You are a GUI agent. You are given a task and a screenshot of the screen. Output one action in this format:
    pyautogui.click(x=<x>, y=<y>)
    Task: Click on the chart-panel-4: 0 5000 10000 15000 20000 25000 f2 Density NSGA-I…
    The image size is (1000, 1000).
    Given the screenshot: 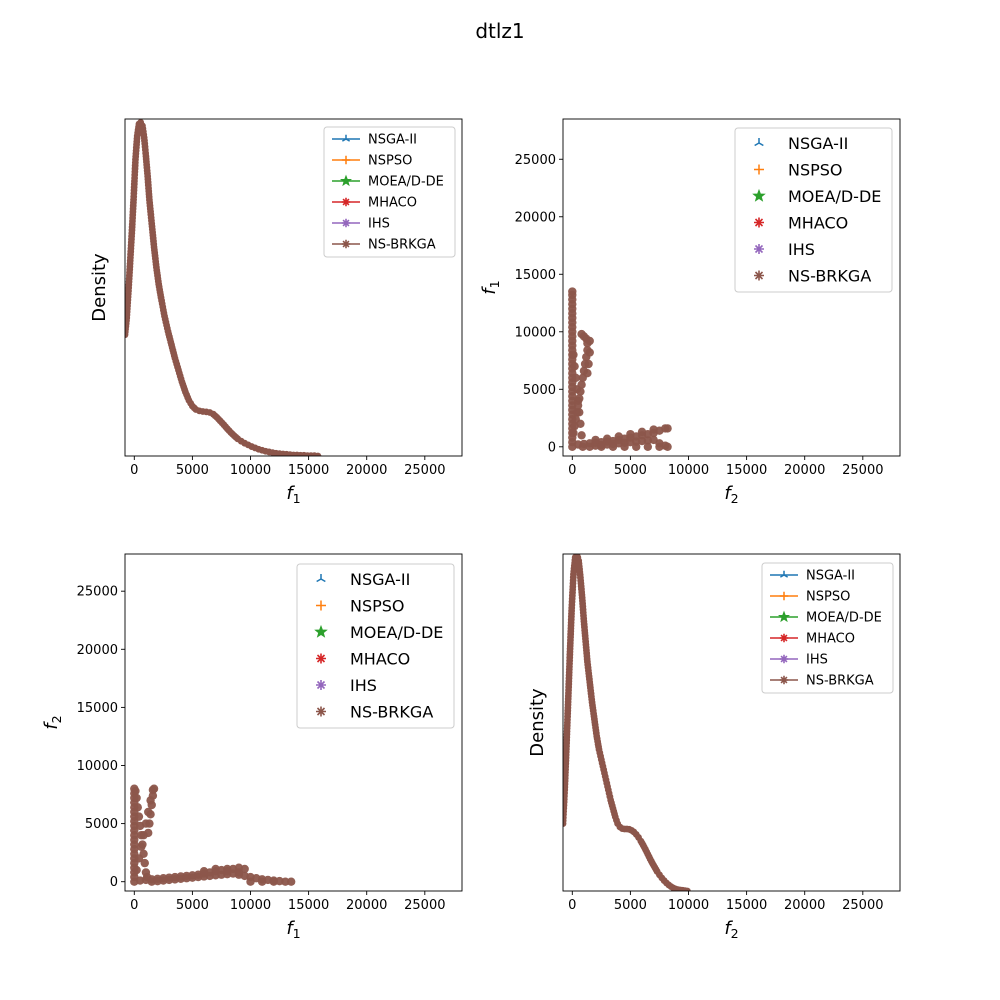 What is the action you would take?
    pyautogui.click(x=714, y=747)
    